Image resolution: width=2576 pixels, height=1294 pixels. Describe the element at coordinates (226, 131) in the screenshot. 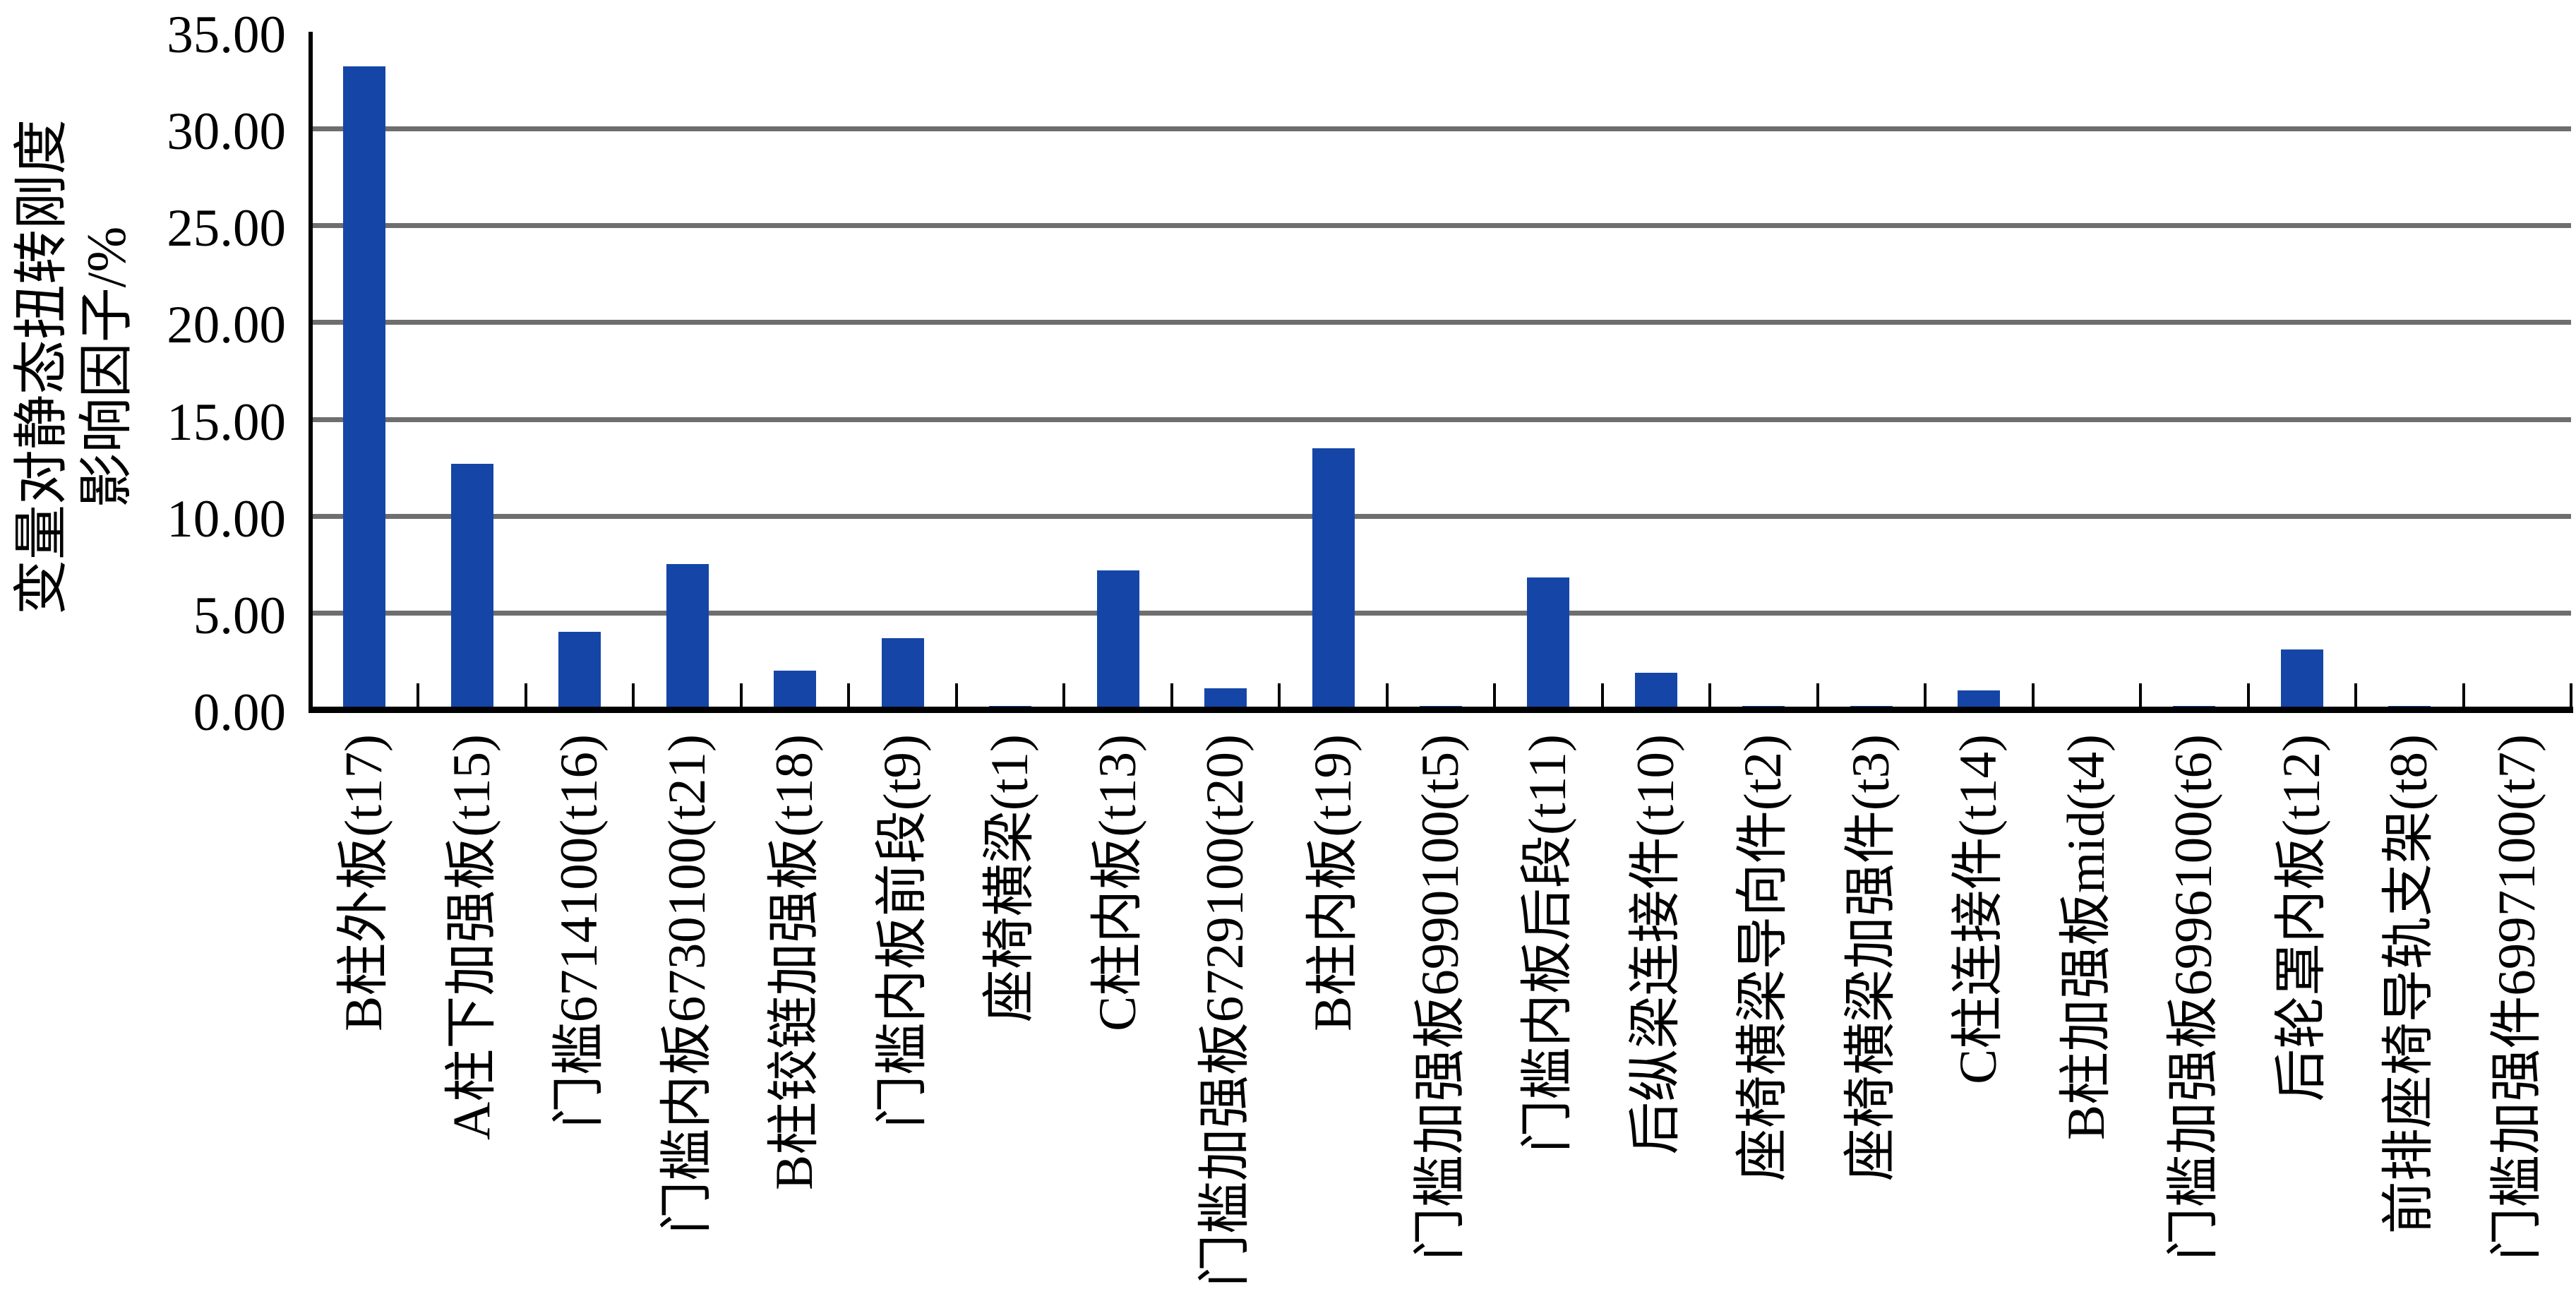

I see `y-tick-label: 30.00` at that location.